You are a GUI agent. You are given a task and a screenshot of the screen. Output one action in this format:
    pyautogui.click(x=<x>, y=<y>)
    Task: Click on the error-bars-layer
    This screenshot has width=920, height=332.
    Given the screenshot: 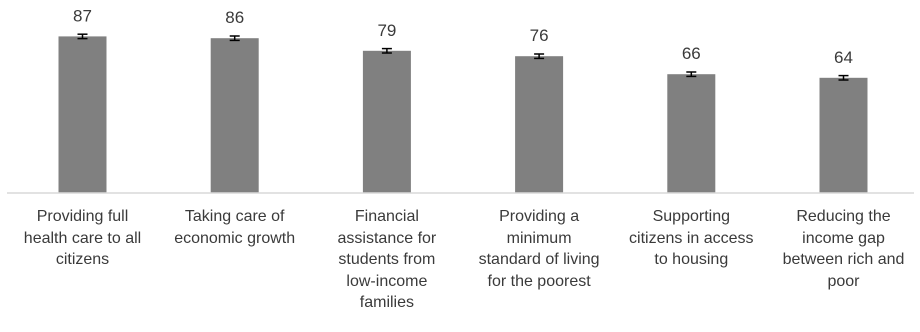 What is the action you would take?
    pyautogui.click(x=463, y=57)
    